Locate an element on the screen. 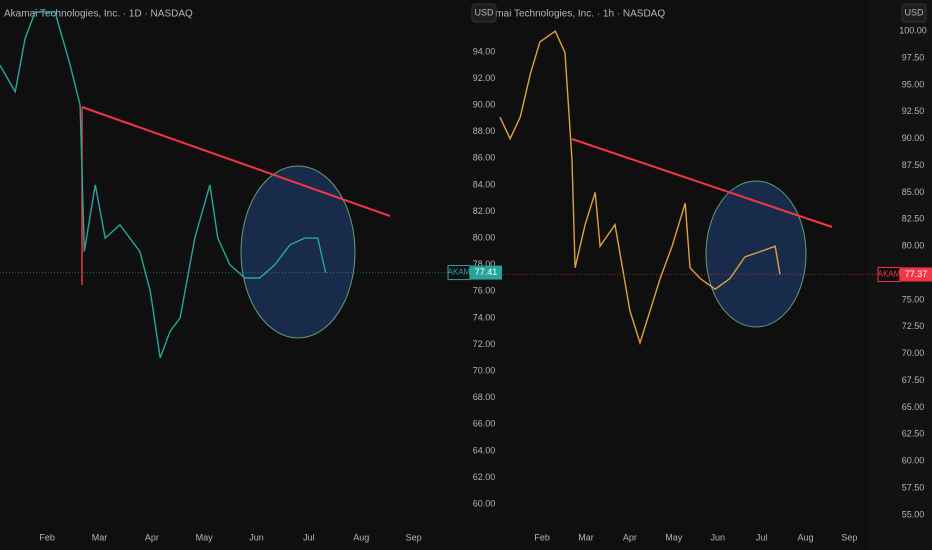  y-tick-label: 57.50 is located at coordinates (913, 487).